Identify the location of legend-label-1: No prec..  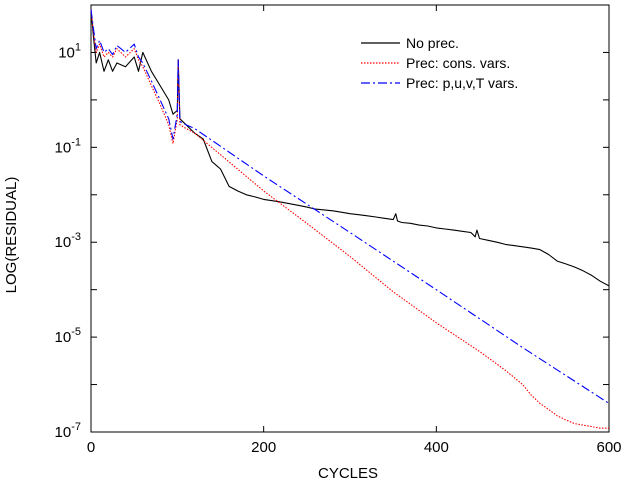
(432, 43).